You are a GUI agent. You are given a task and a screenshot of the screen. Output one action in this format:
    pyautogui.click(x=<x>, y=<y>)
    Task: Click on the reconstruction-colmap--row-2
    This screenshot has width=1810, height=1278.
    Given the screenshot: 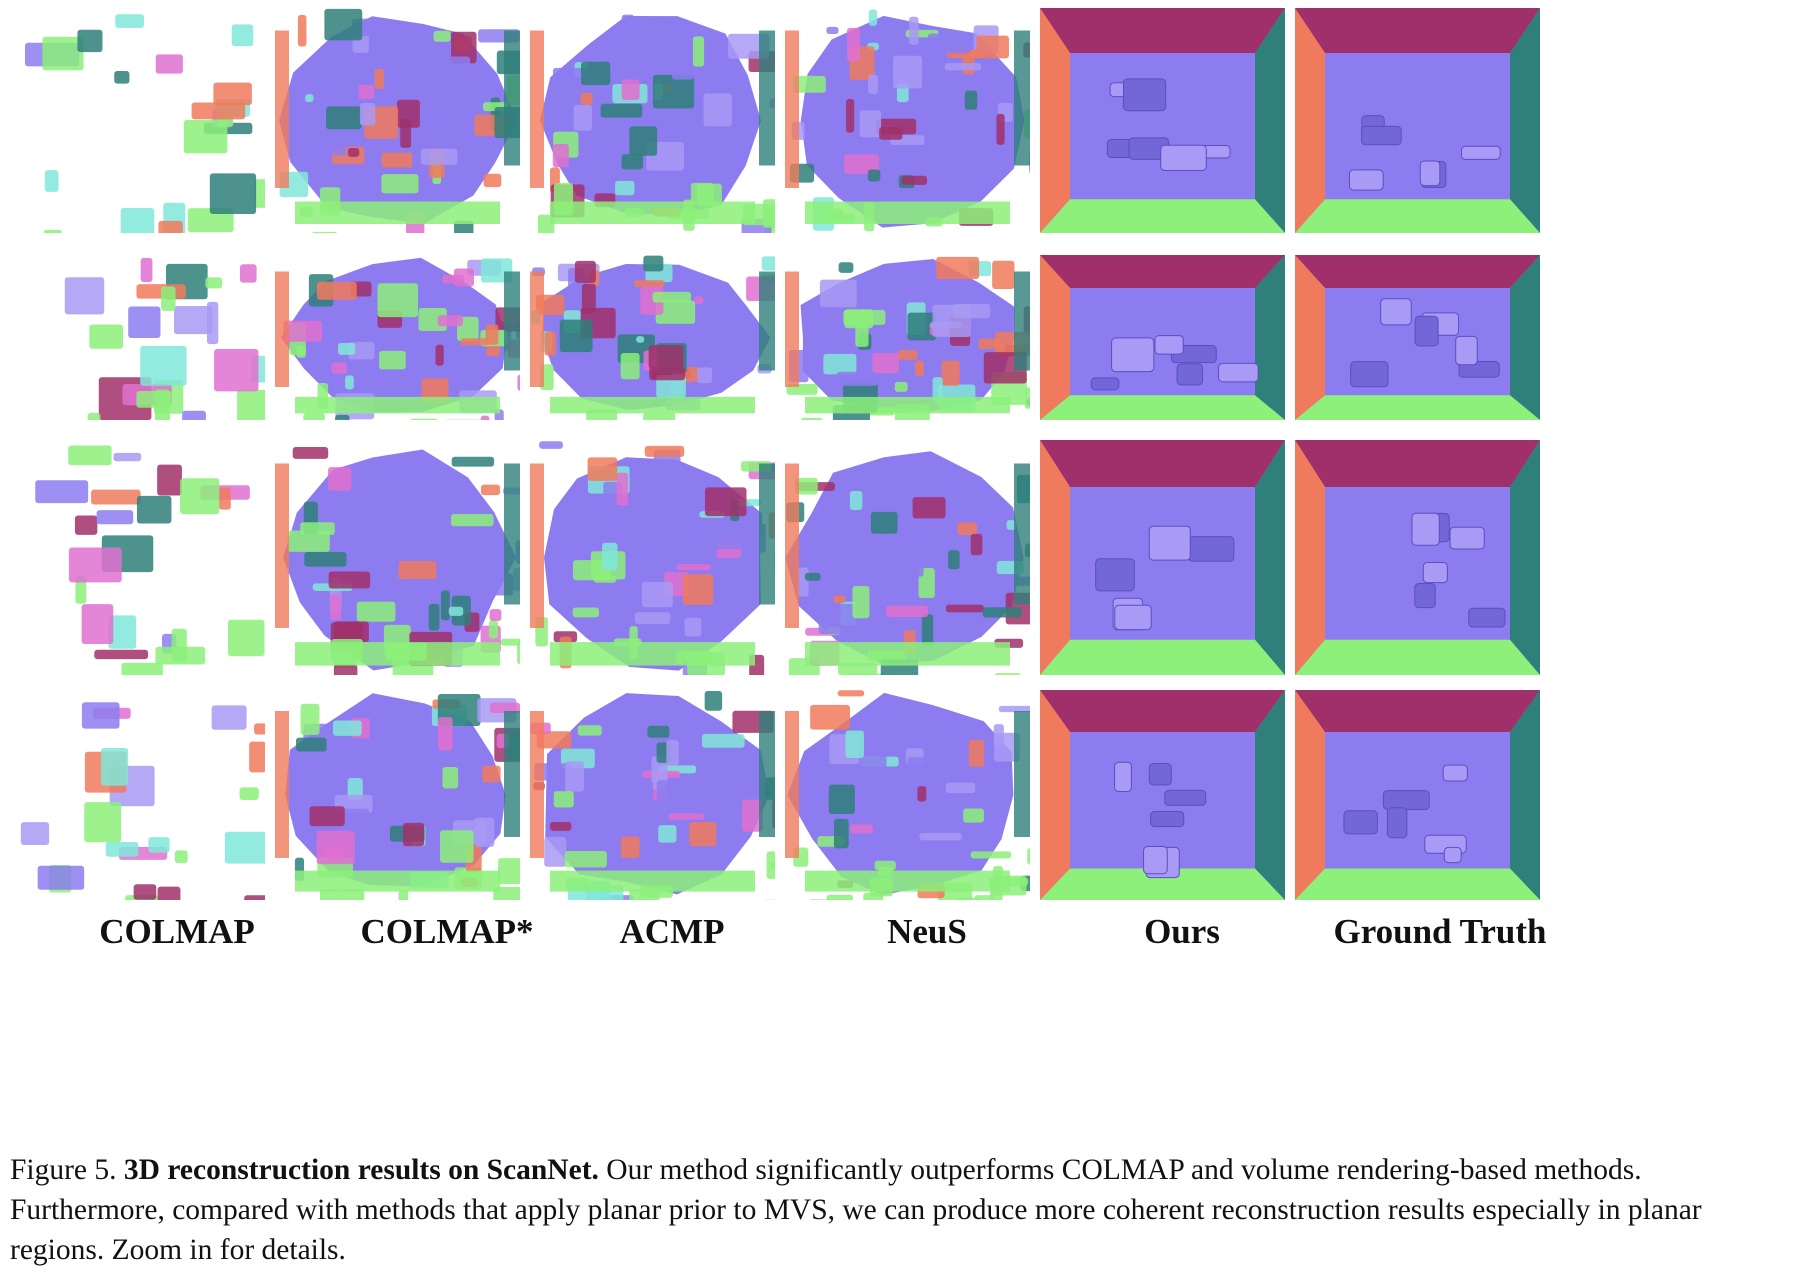 What is the action you would take?
    pyautogui.click(x=397, y=337)
    